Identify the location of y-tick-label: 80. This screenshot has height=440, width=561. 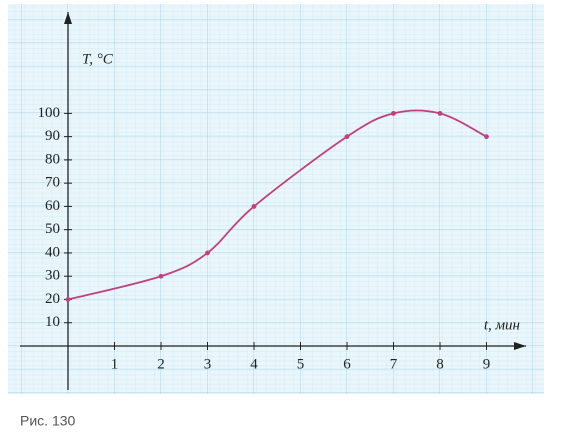
(52, 159).